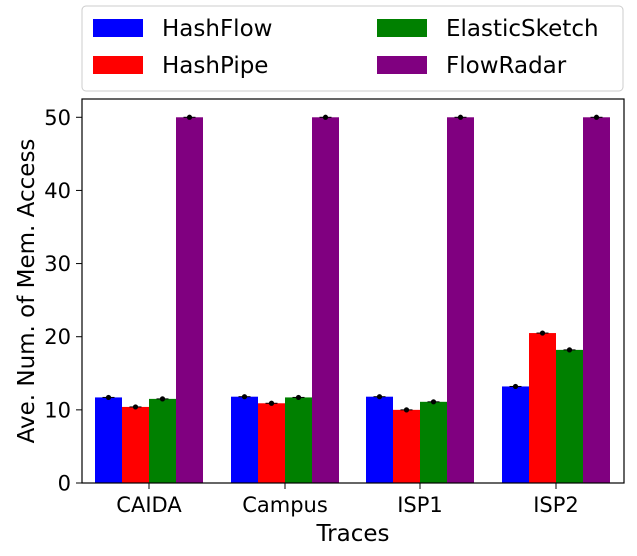 The width and height of the screenshot is (637, 556). I want to click on bar-elasticsketch-caida, so click(162, 440).